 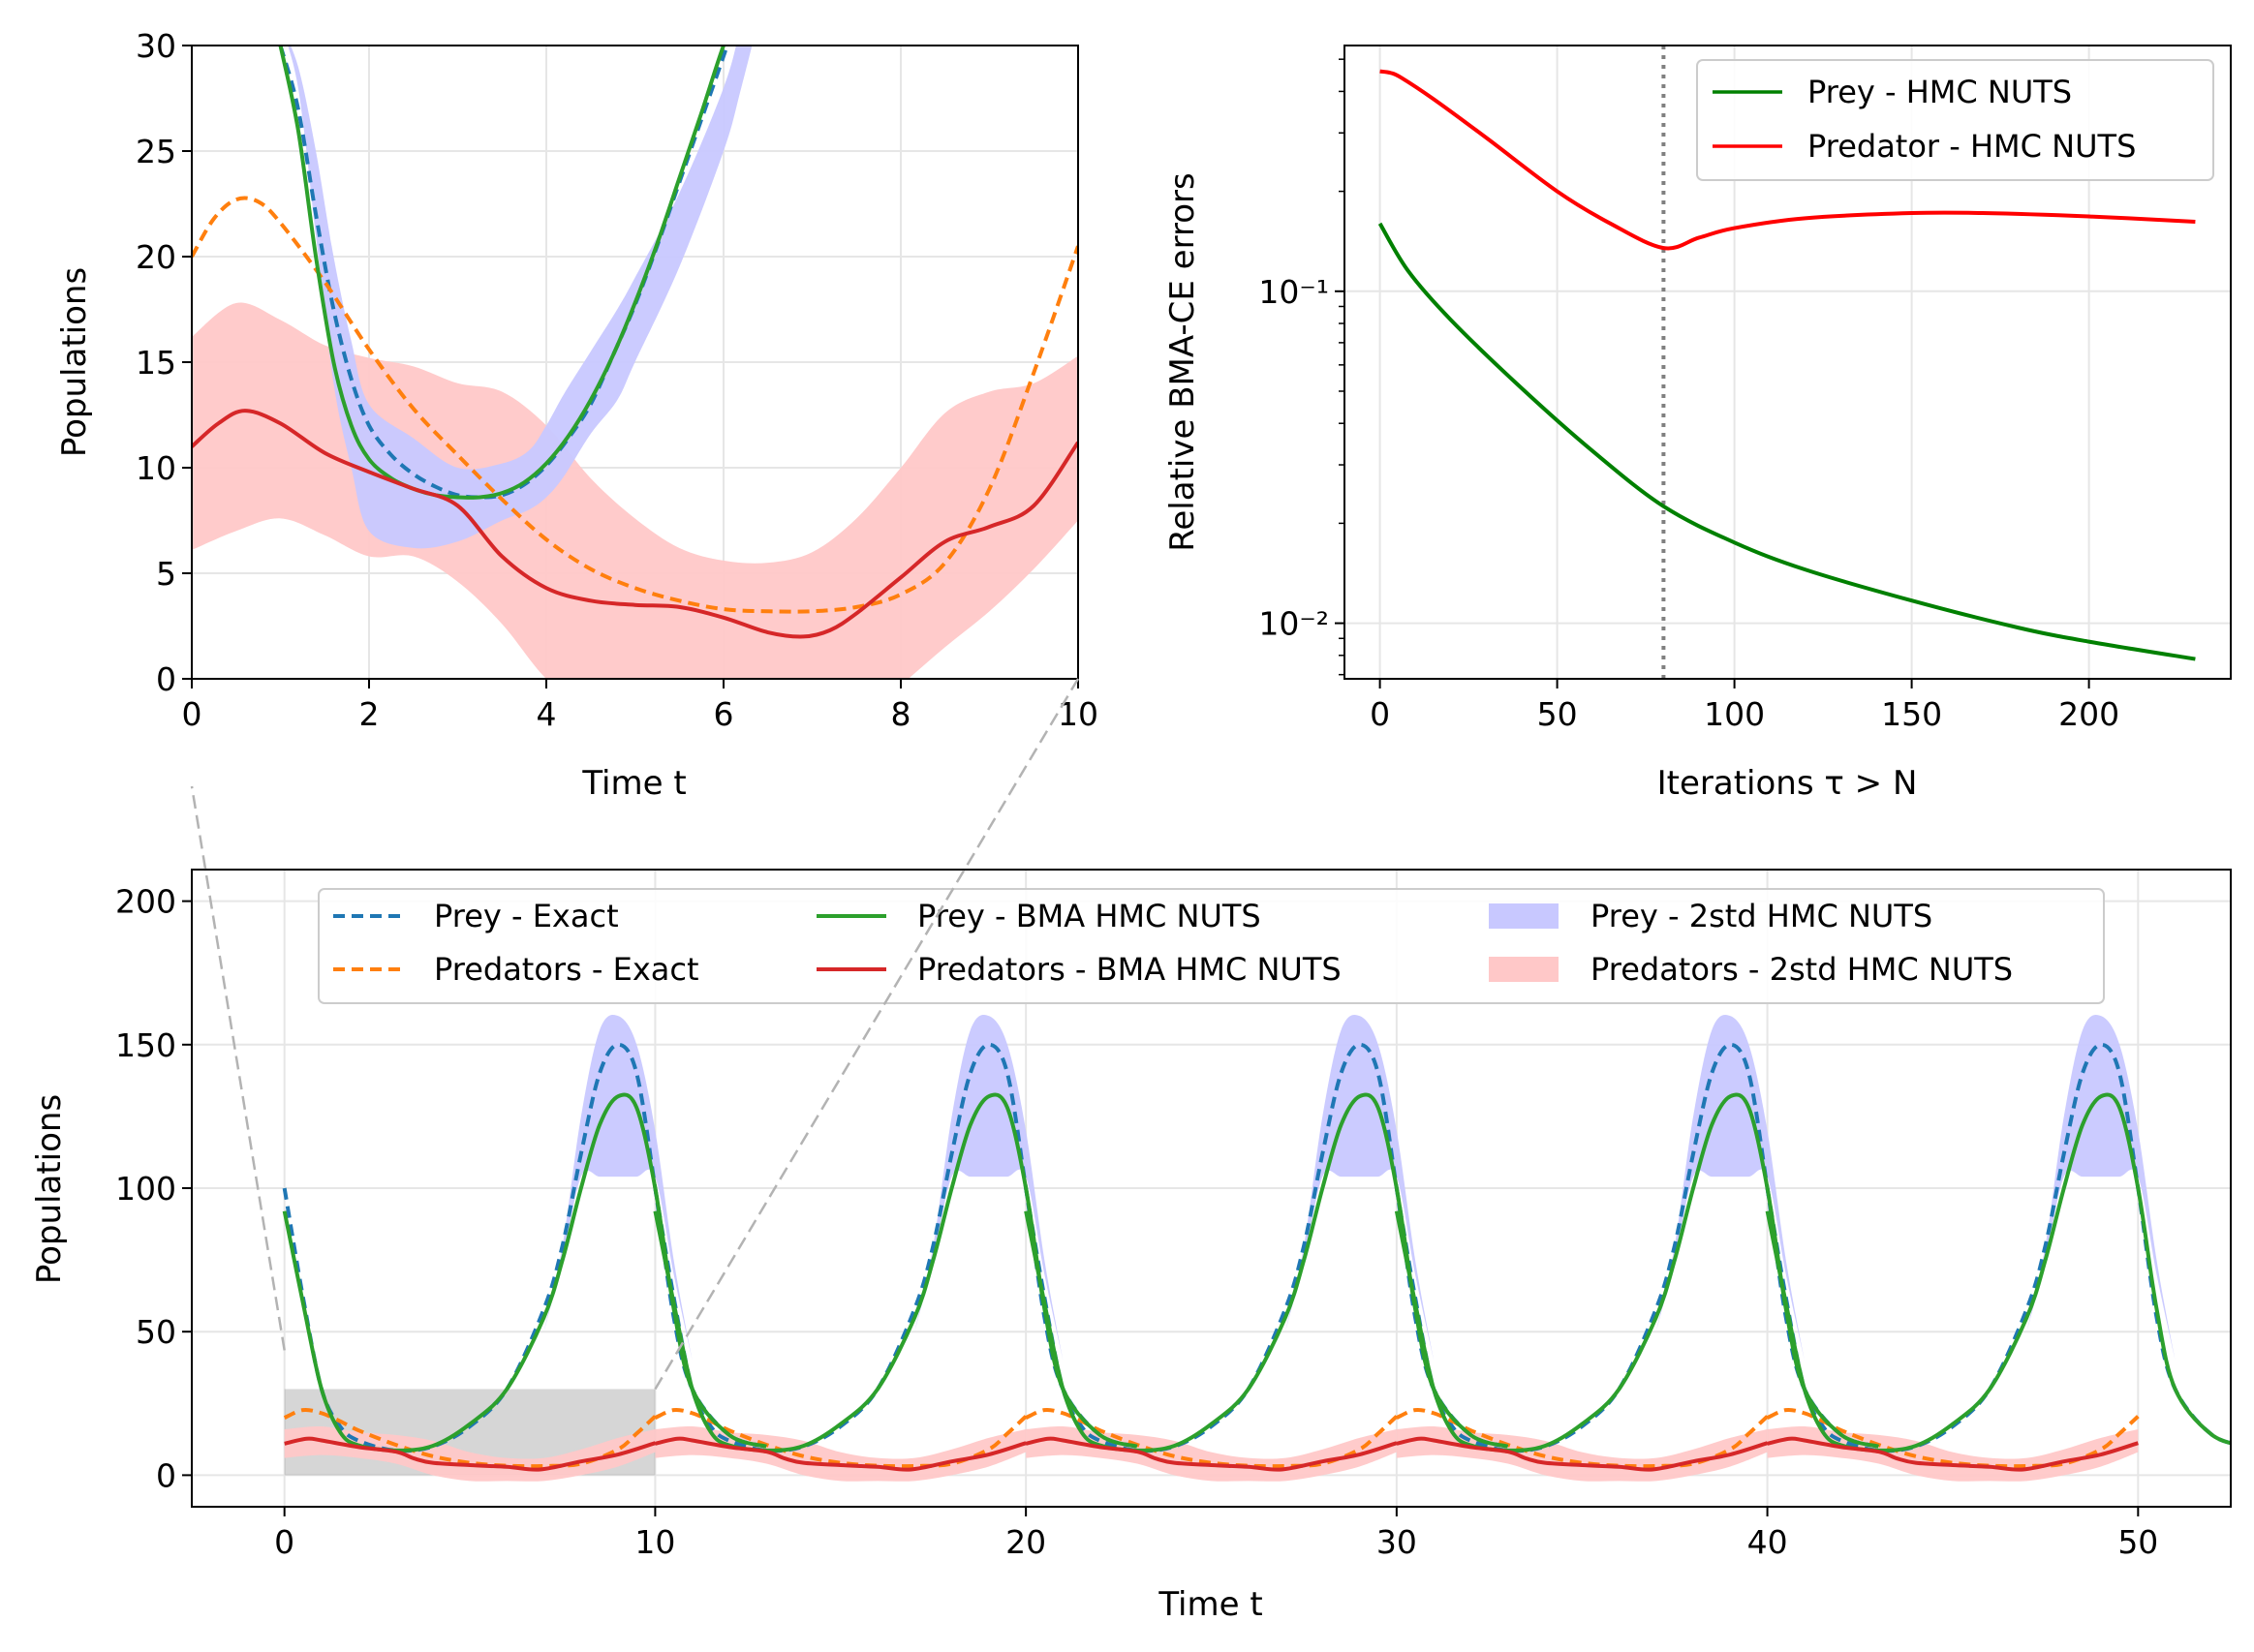 I want to click on full-xtick-label: 40, so click(x=1767, y=1542).